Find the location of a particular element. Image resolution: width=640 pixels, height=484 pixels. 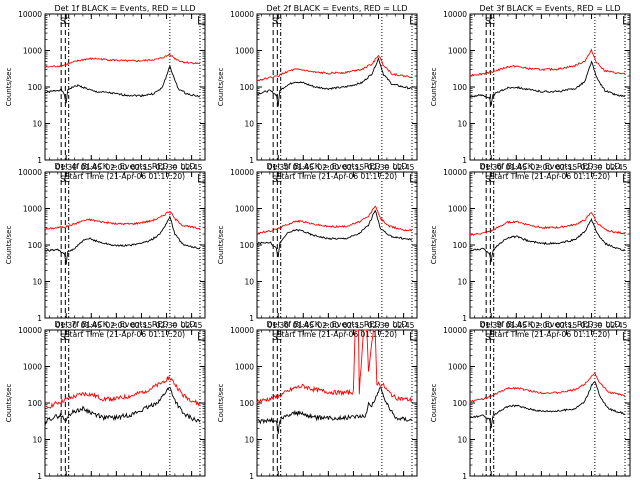

panel-title: Det 6f BLACK = Events, RED = LLD is located at coordinates (549, 166).